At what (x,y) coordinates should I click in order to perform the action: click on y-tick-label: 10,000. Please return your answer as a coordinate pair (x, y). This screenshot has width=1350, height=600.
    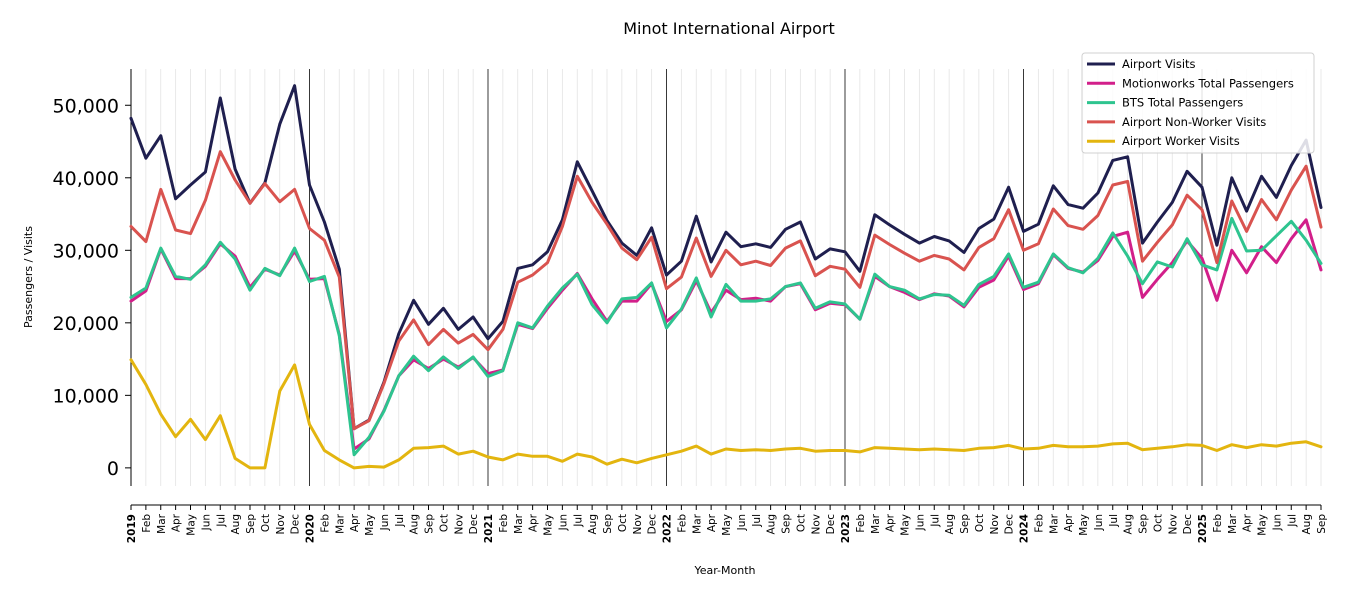
    Looking at the image, I should click on (86, 396).